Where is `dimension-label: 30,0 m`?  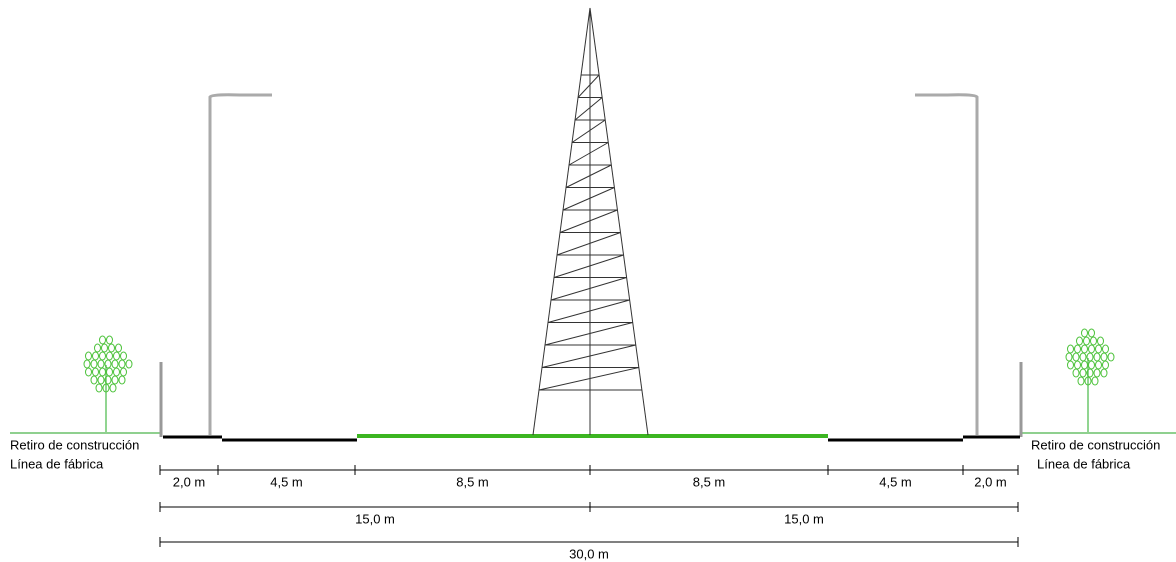 dimension-label: 30,0 m is located at coordinates (589, 553).